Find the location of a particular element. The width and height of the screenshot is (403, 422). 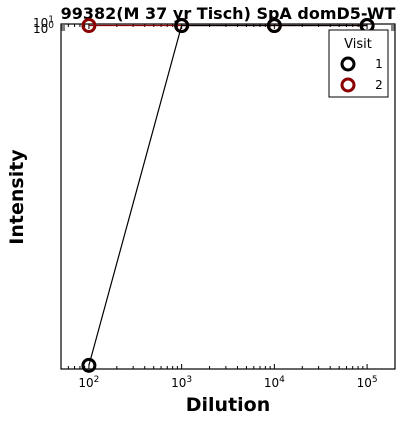

chart-title: 99382(M 37 yr Tisch) SpA domD5-WT is located at coordinates (228, 13).